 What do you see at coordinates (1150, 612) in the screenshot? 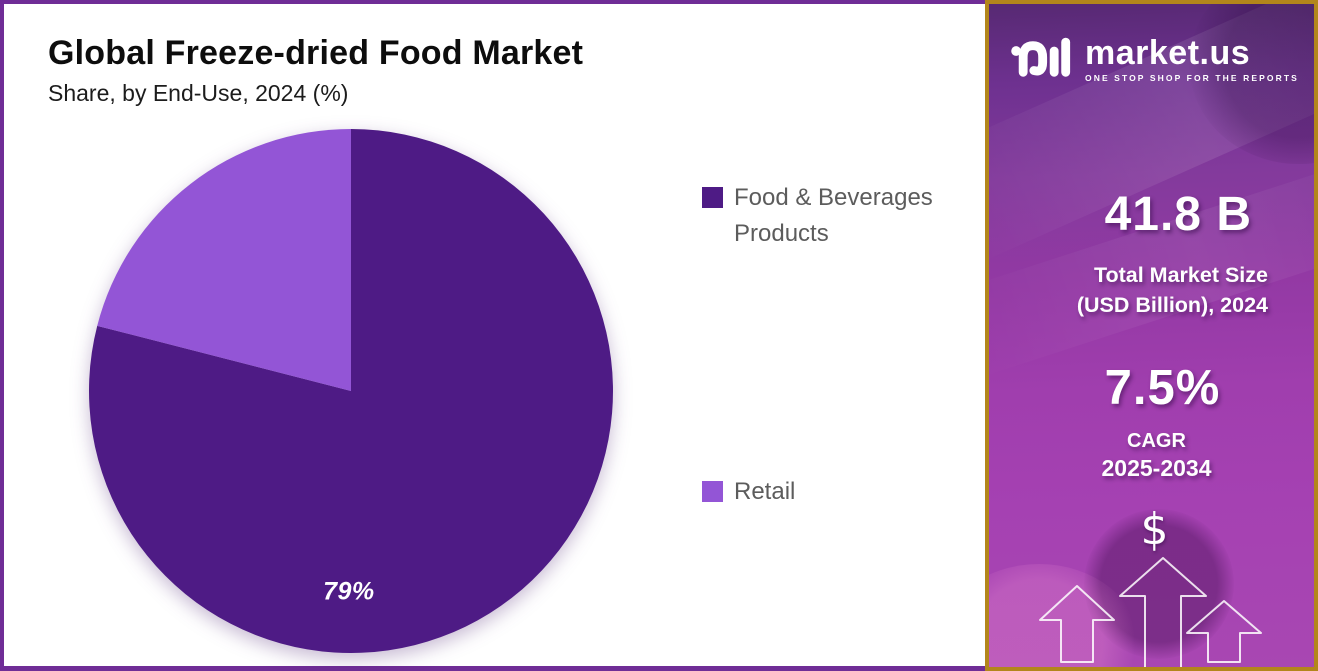
I see `growth-arrows-icon` at bounding box center [1150, 612].